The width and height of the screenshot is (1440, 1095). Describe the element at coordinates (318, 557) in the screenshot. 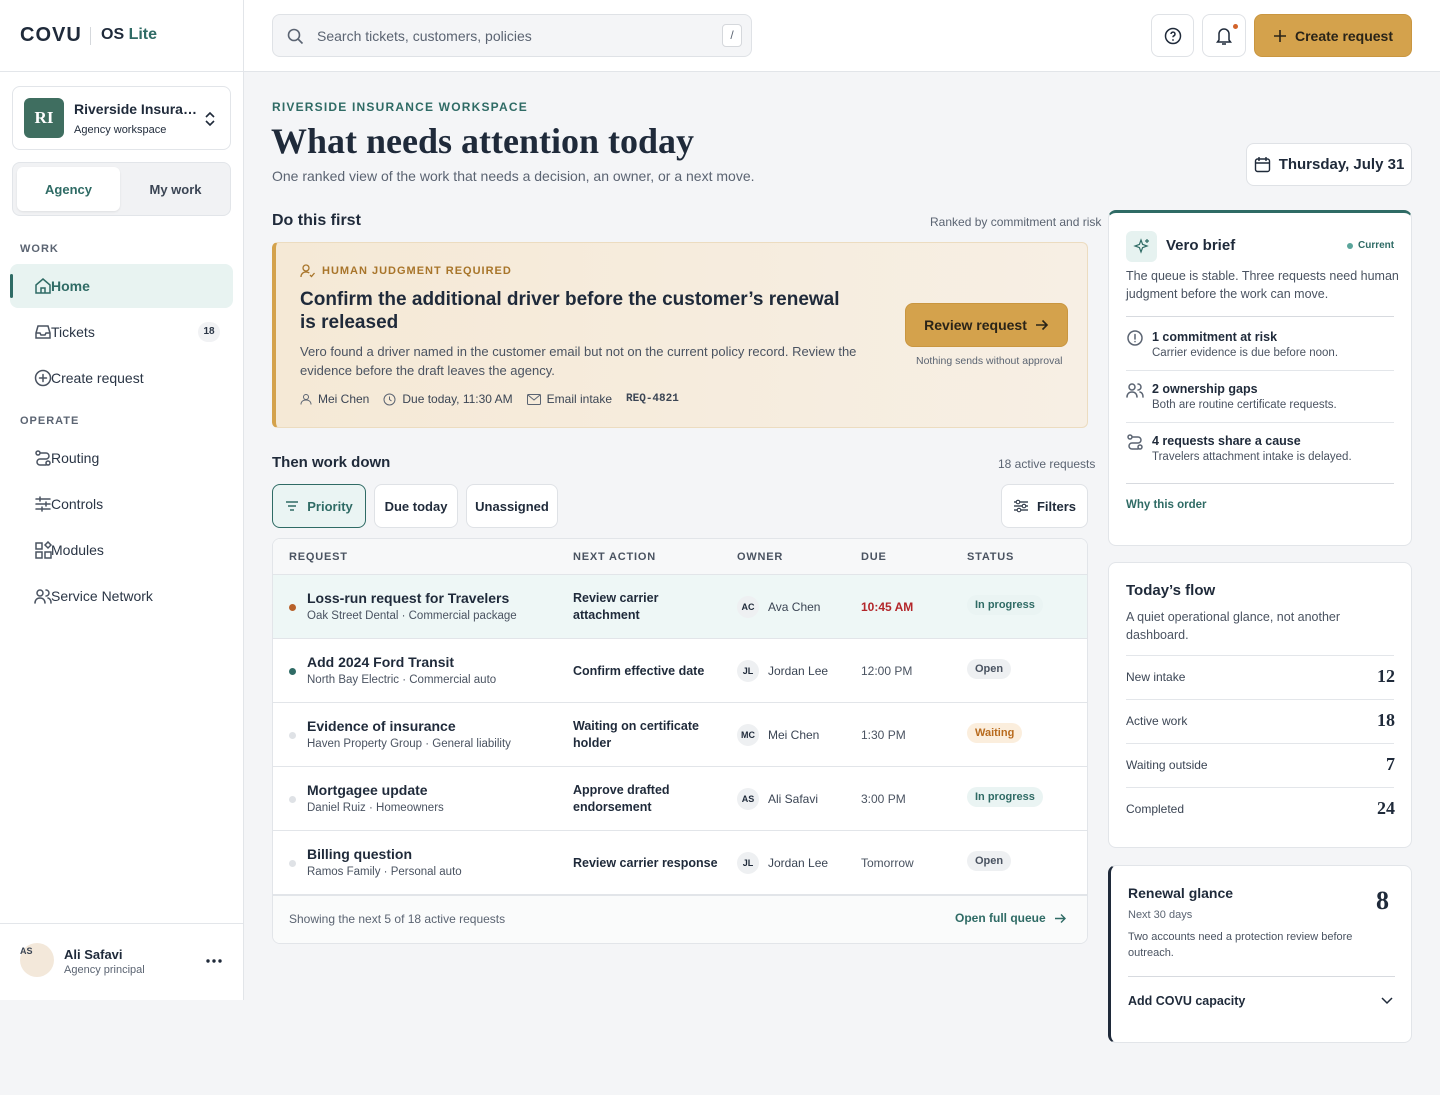

I see `column-header: REQUEST` at that location.